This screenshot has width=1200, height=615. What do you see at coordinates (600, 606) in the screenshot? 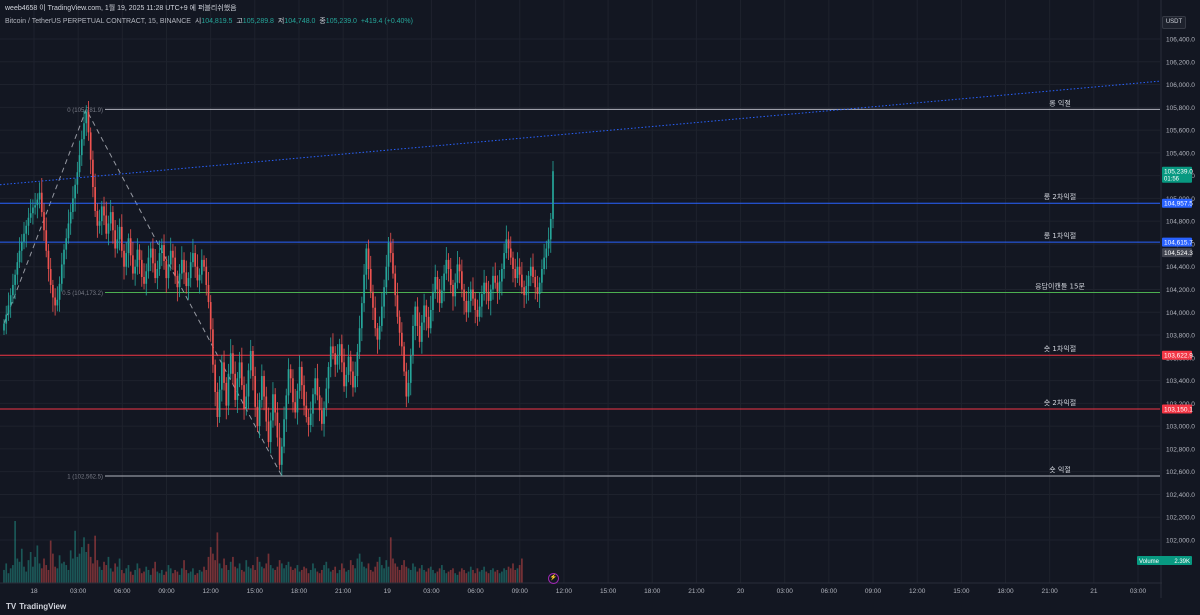
I see `footer` at bounding box center [600, 606].